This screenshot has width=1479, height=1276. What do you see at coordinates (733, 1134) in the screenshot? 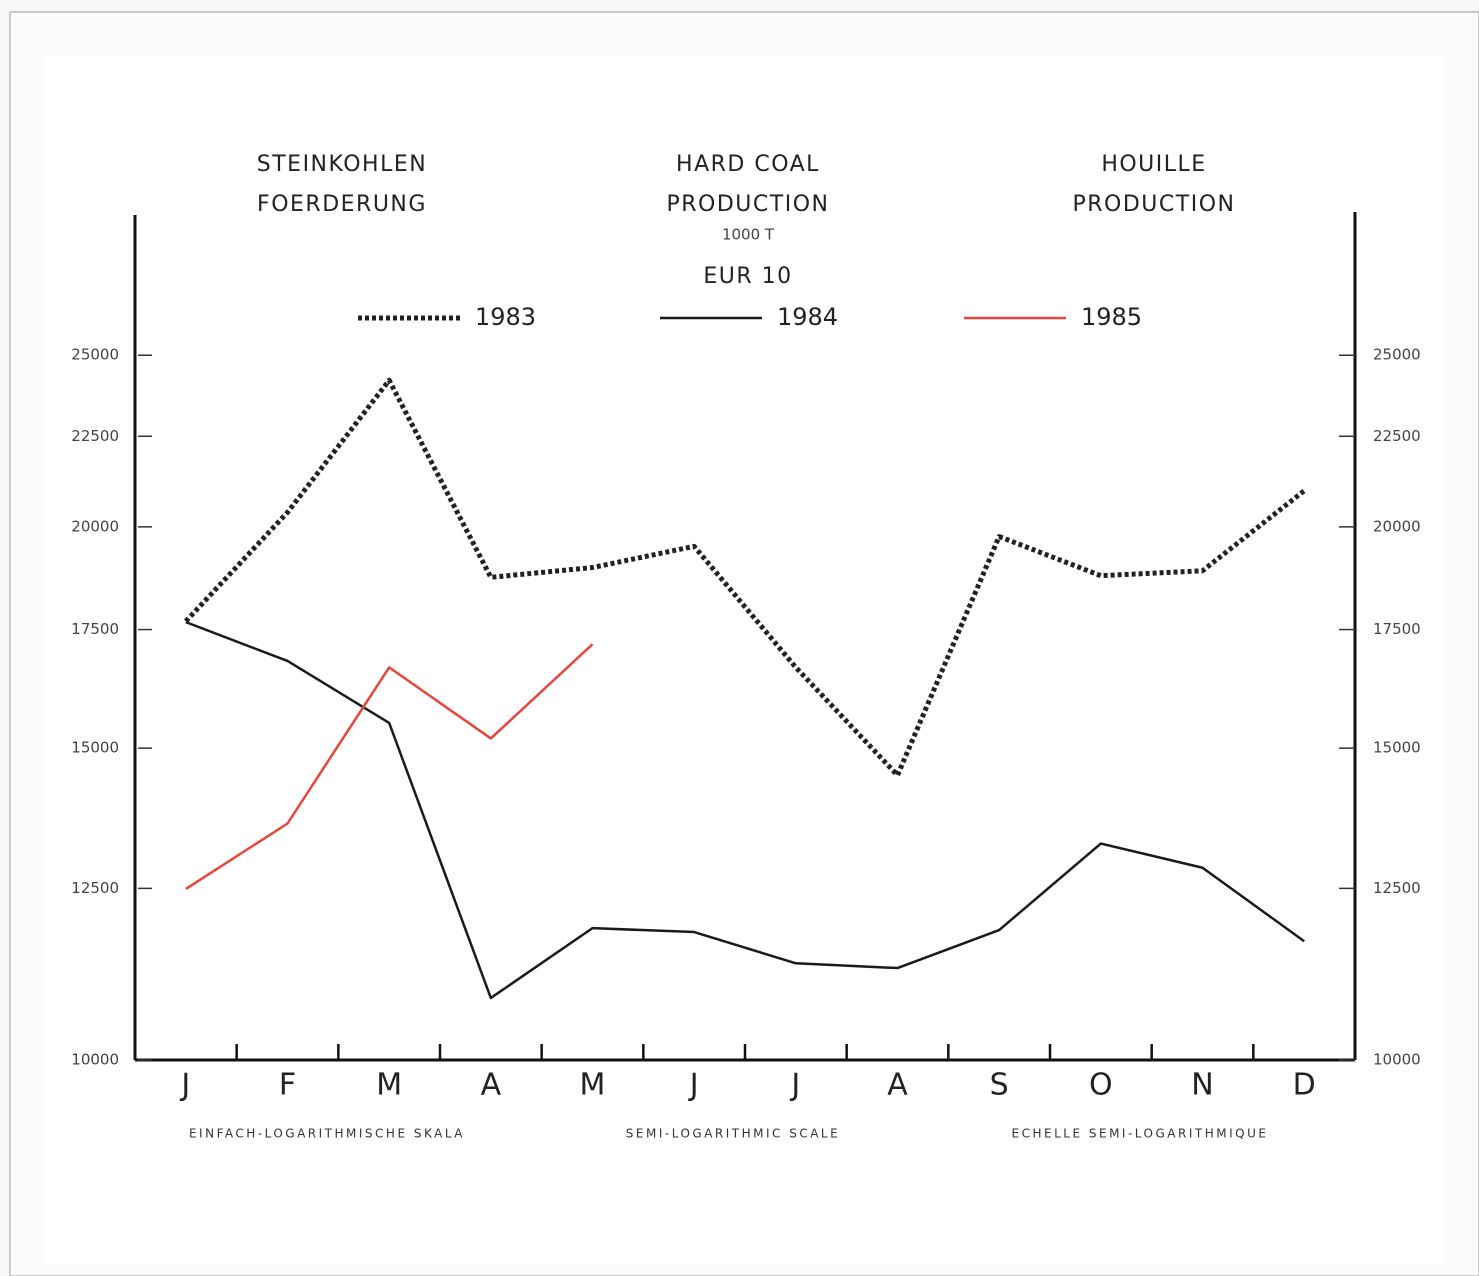
I see `scale-note: SEMI-LOGARITHMIC SCALE` at bounding box center [733, 1134].